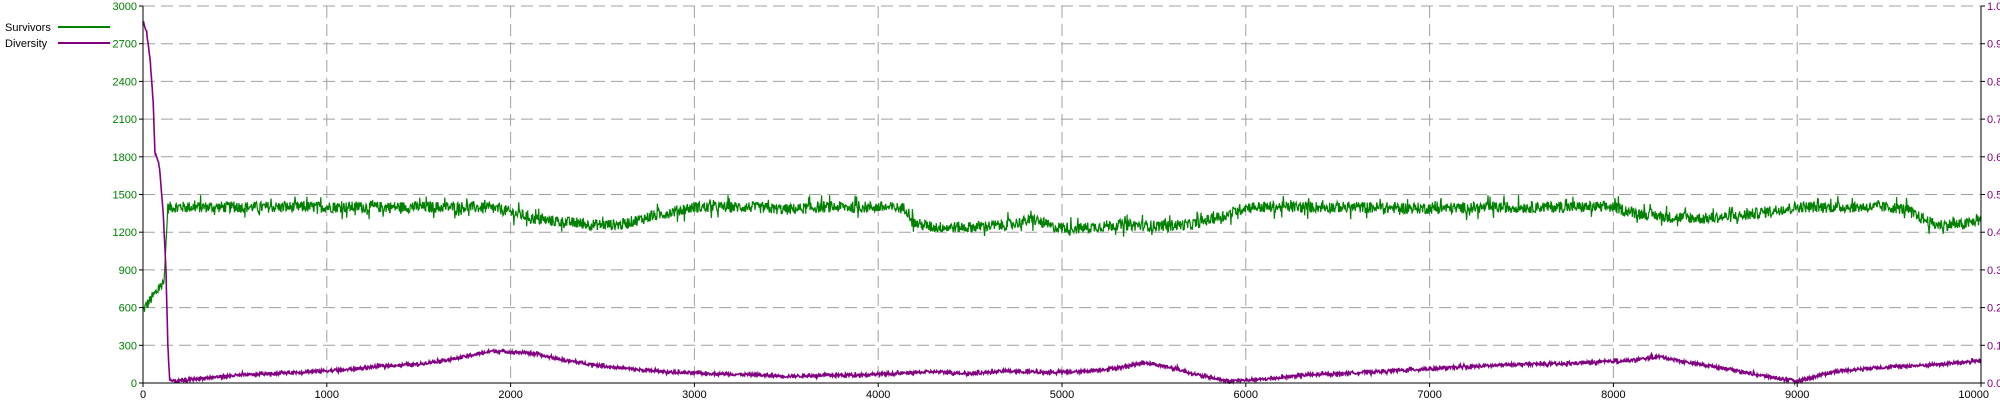 This screenshot has height=400, width=2000. Describe the element at coordinates (57, 36) in the screenshot. I see `legend: Survivors Diversity` at that location.